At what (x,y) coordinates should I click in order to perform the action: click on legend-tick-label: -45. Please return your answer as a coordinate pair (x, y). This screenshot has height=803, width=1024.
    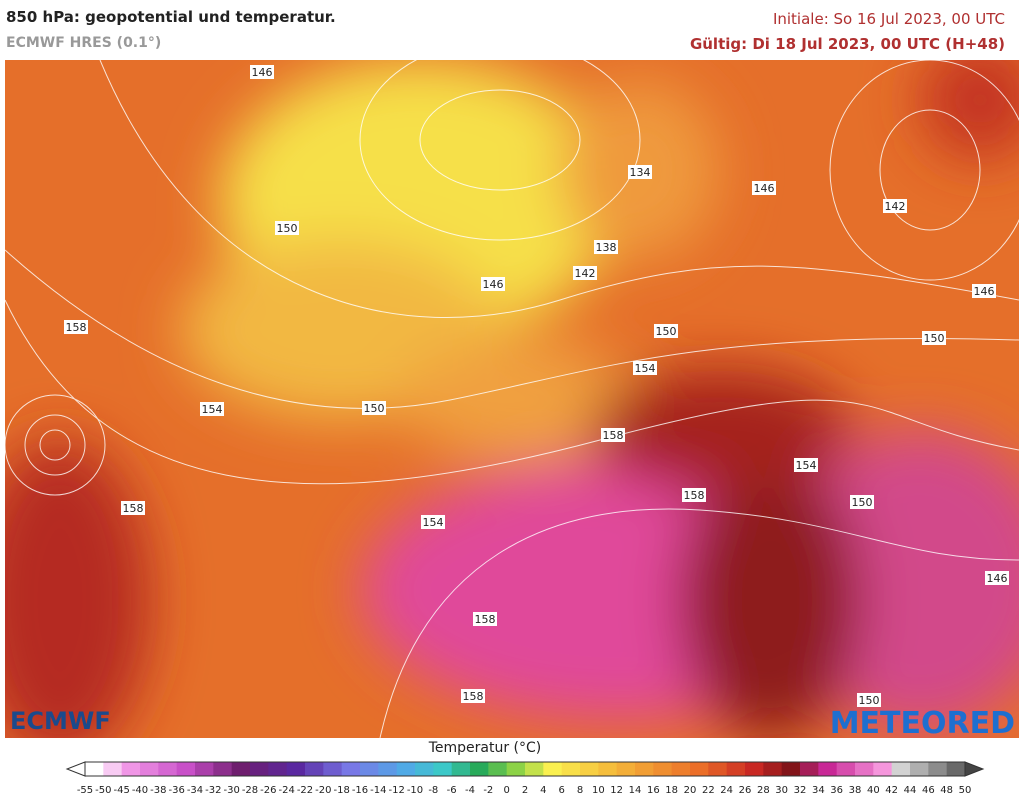
    Looking at the image, I should click on (121, 790).